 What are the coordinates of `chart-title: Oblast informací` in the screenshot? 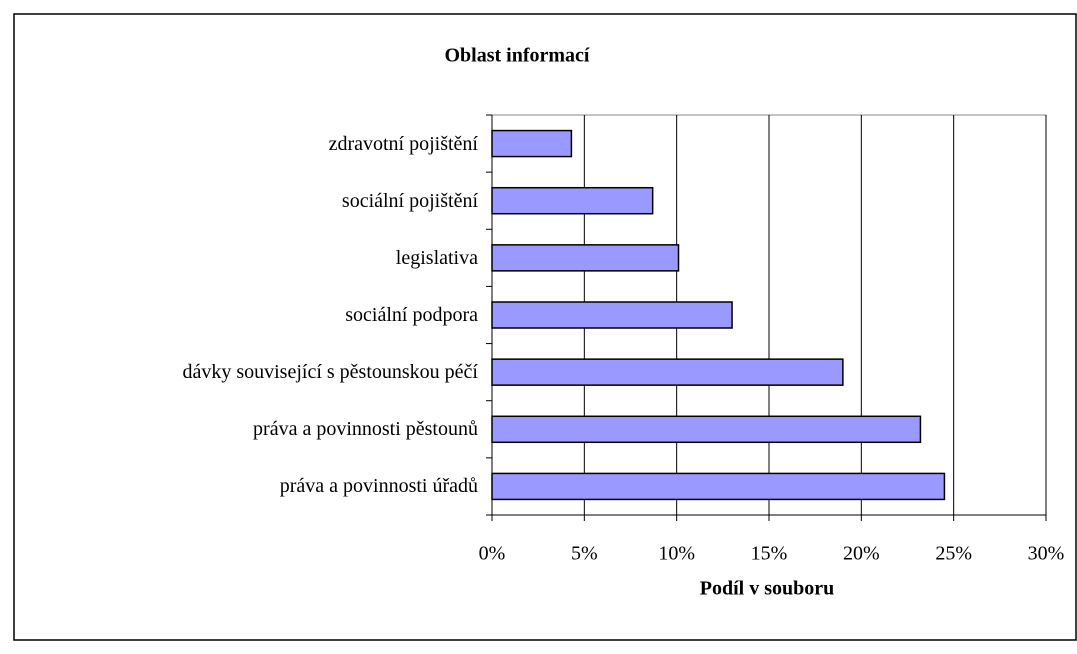 It's located at (517, 56).